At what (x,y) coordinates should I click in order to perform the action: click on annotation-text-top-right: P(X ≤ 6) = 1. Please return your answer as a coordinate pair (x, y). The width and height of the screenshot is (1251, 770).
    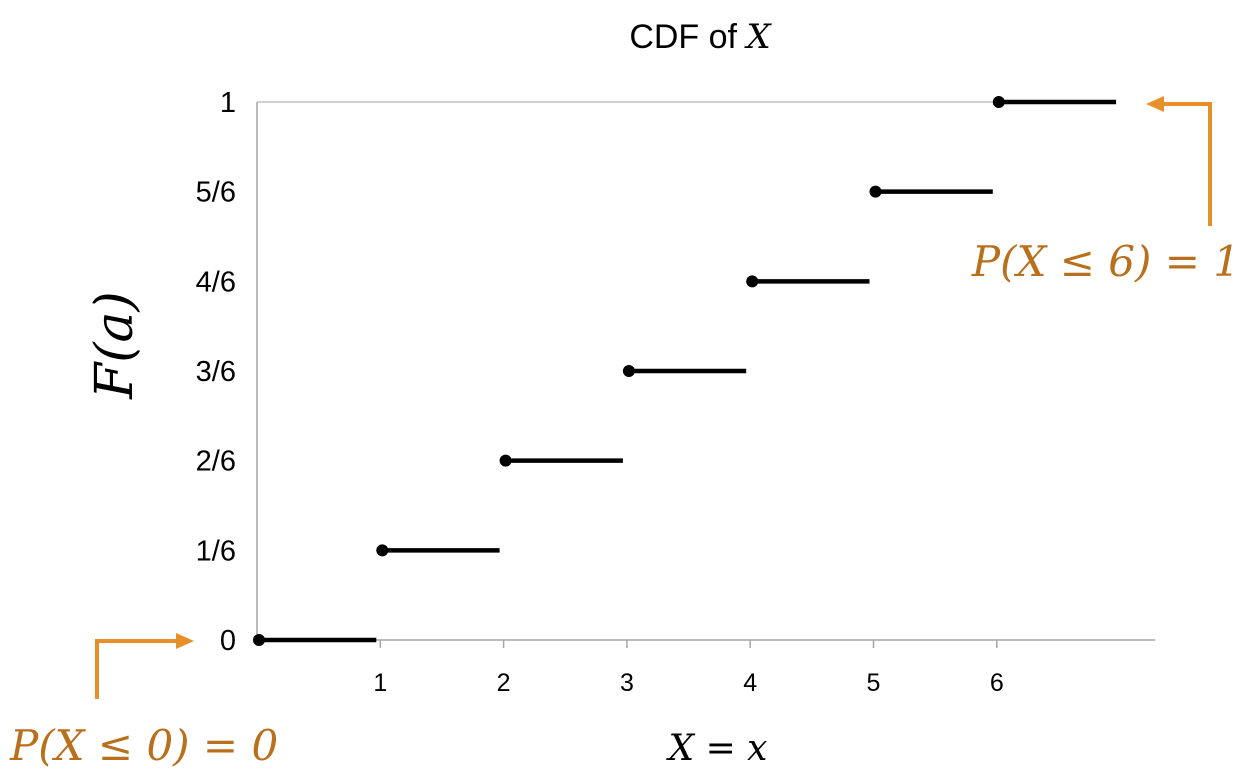
    Looking at the image, I should click on (1105, 261).